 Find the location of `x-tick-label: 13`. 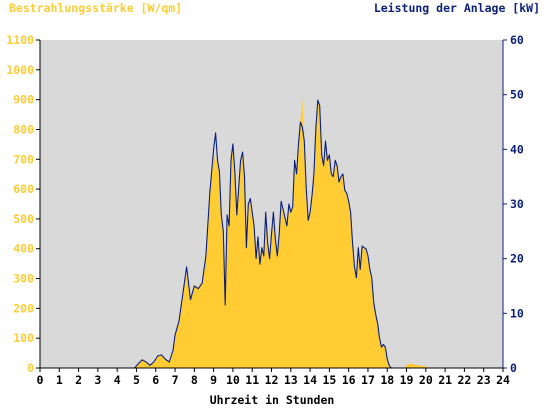

x-tick-label: 13 is located at coordinates (291, 380).